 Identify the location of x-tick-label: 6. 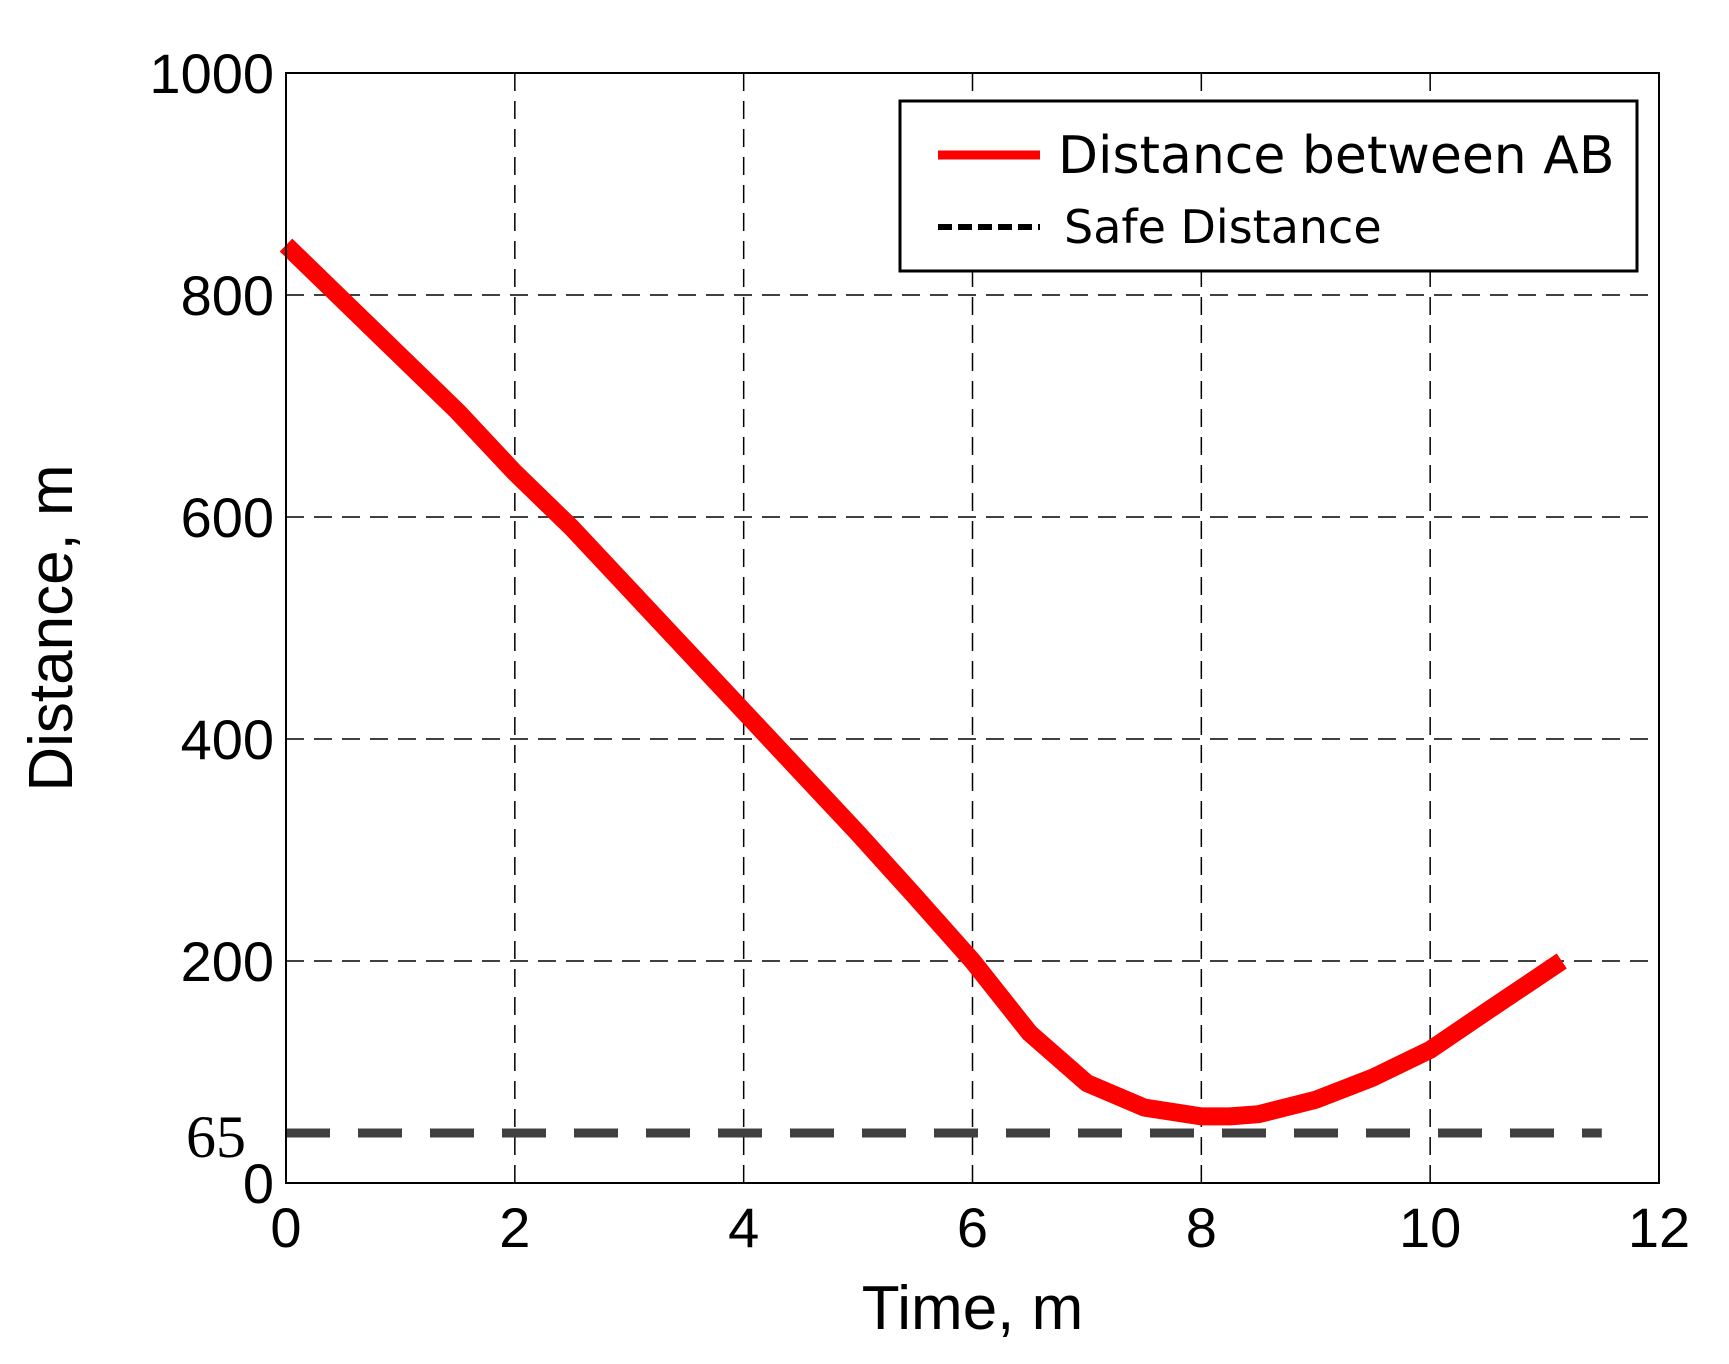
(972, 1227).